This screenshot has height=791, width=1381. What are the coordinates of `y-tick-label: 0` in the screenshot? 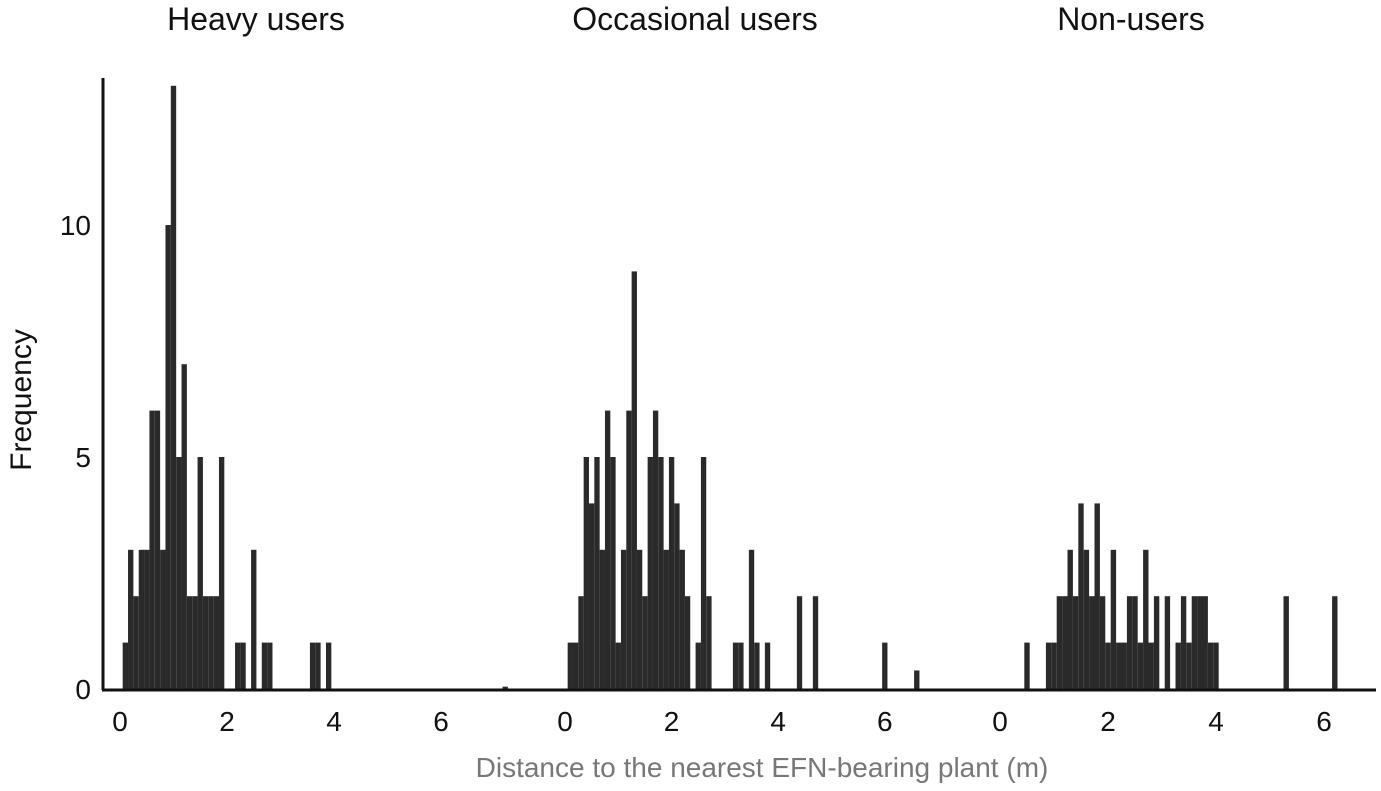 It's located at (83, 689).